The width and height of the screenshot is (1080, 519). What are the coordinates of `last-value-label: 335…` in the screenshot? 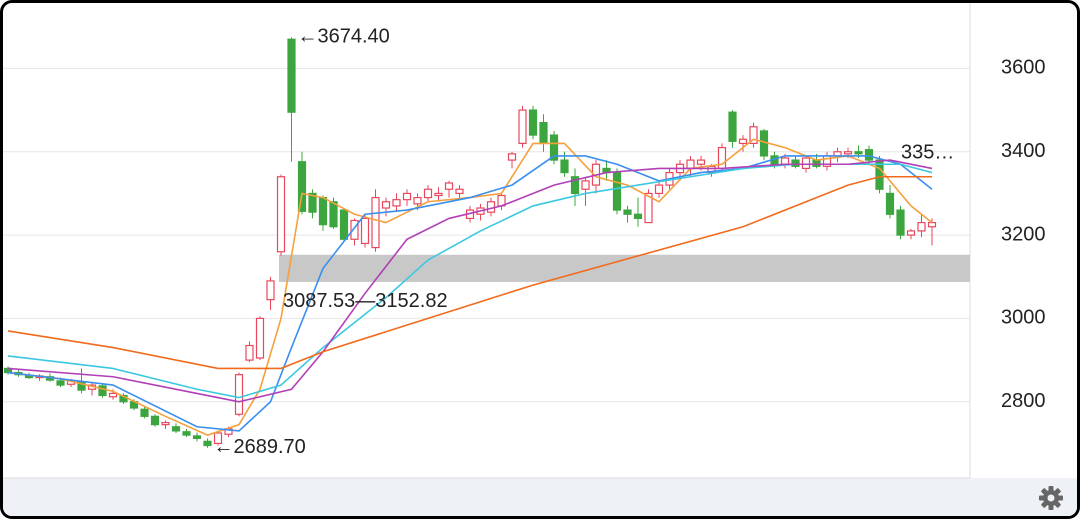 It's located at (927, 152).